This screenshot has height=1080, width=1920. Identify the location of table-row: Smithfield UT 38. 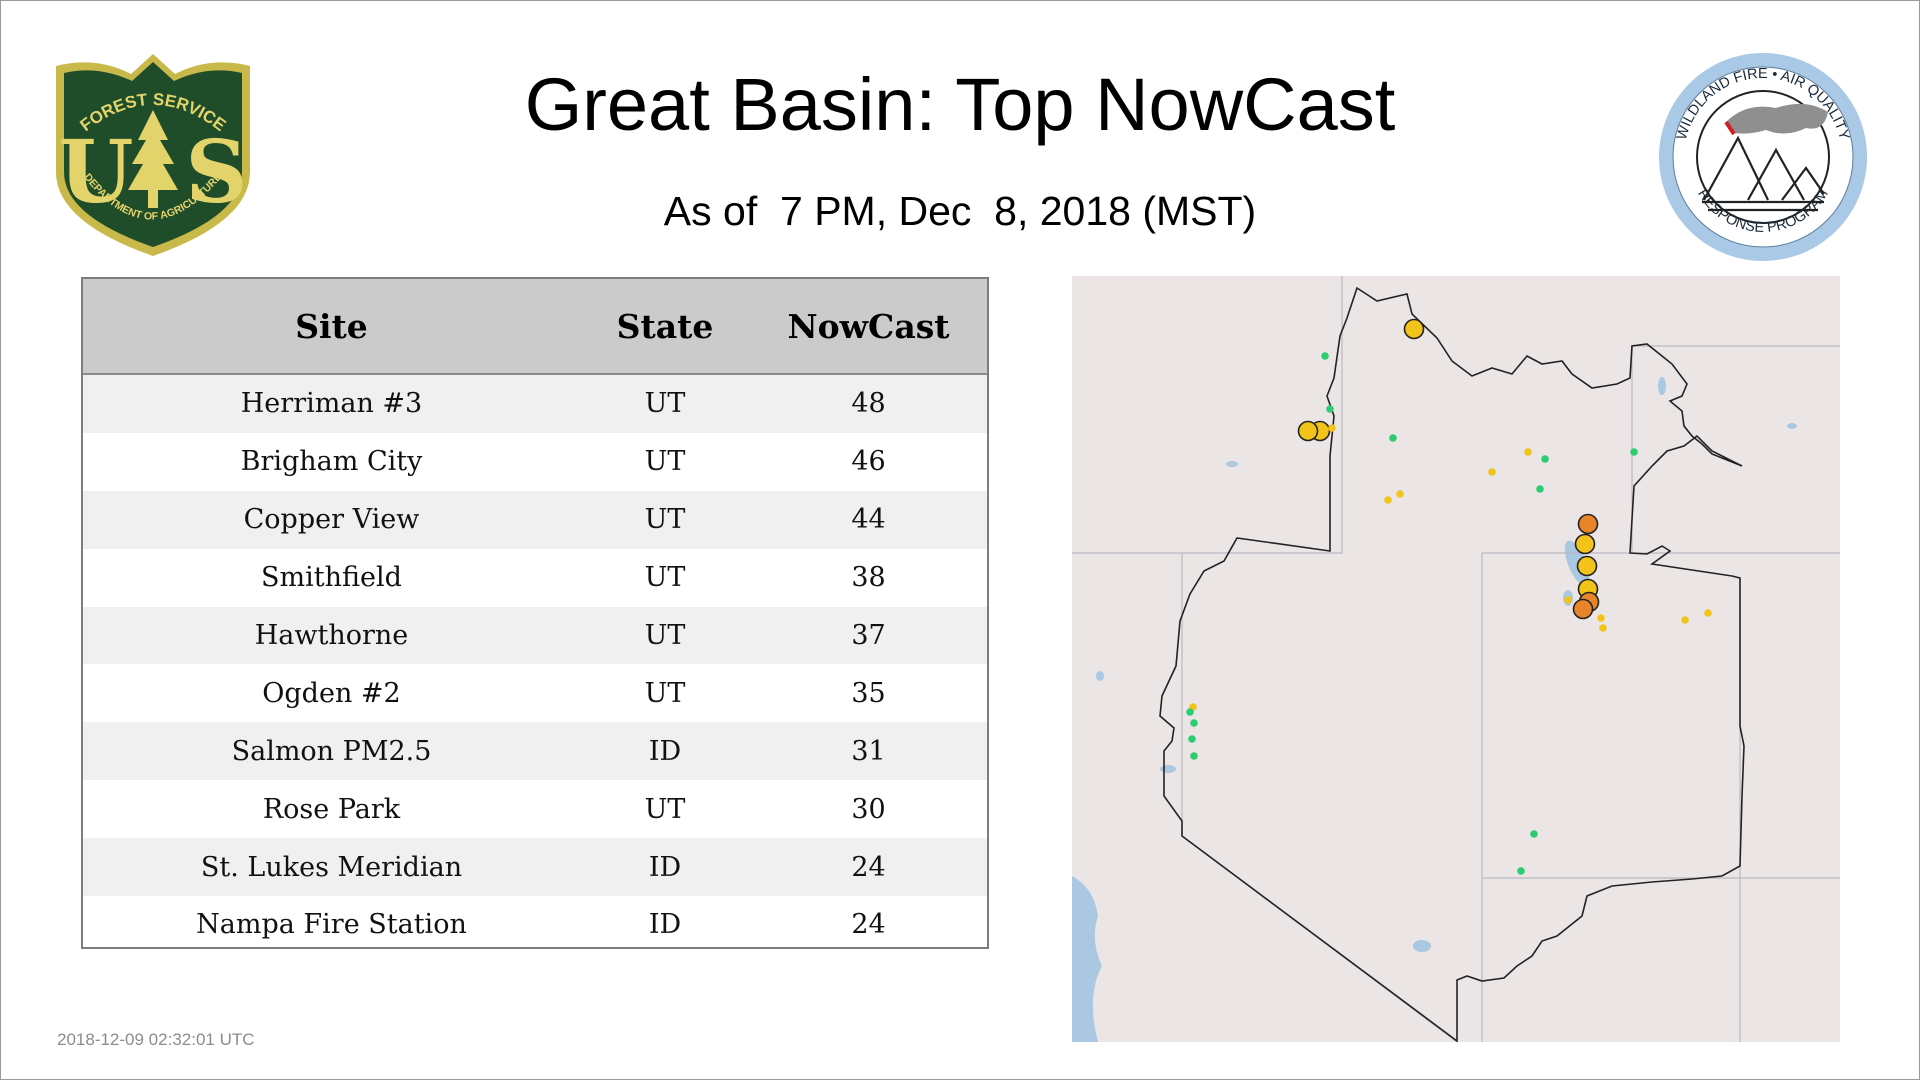
(535, 577).